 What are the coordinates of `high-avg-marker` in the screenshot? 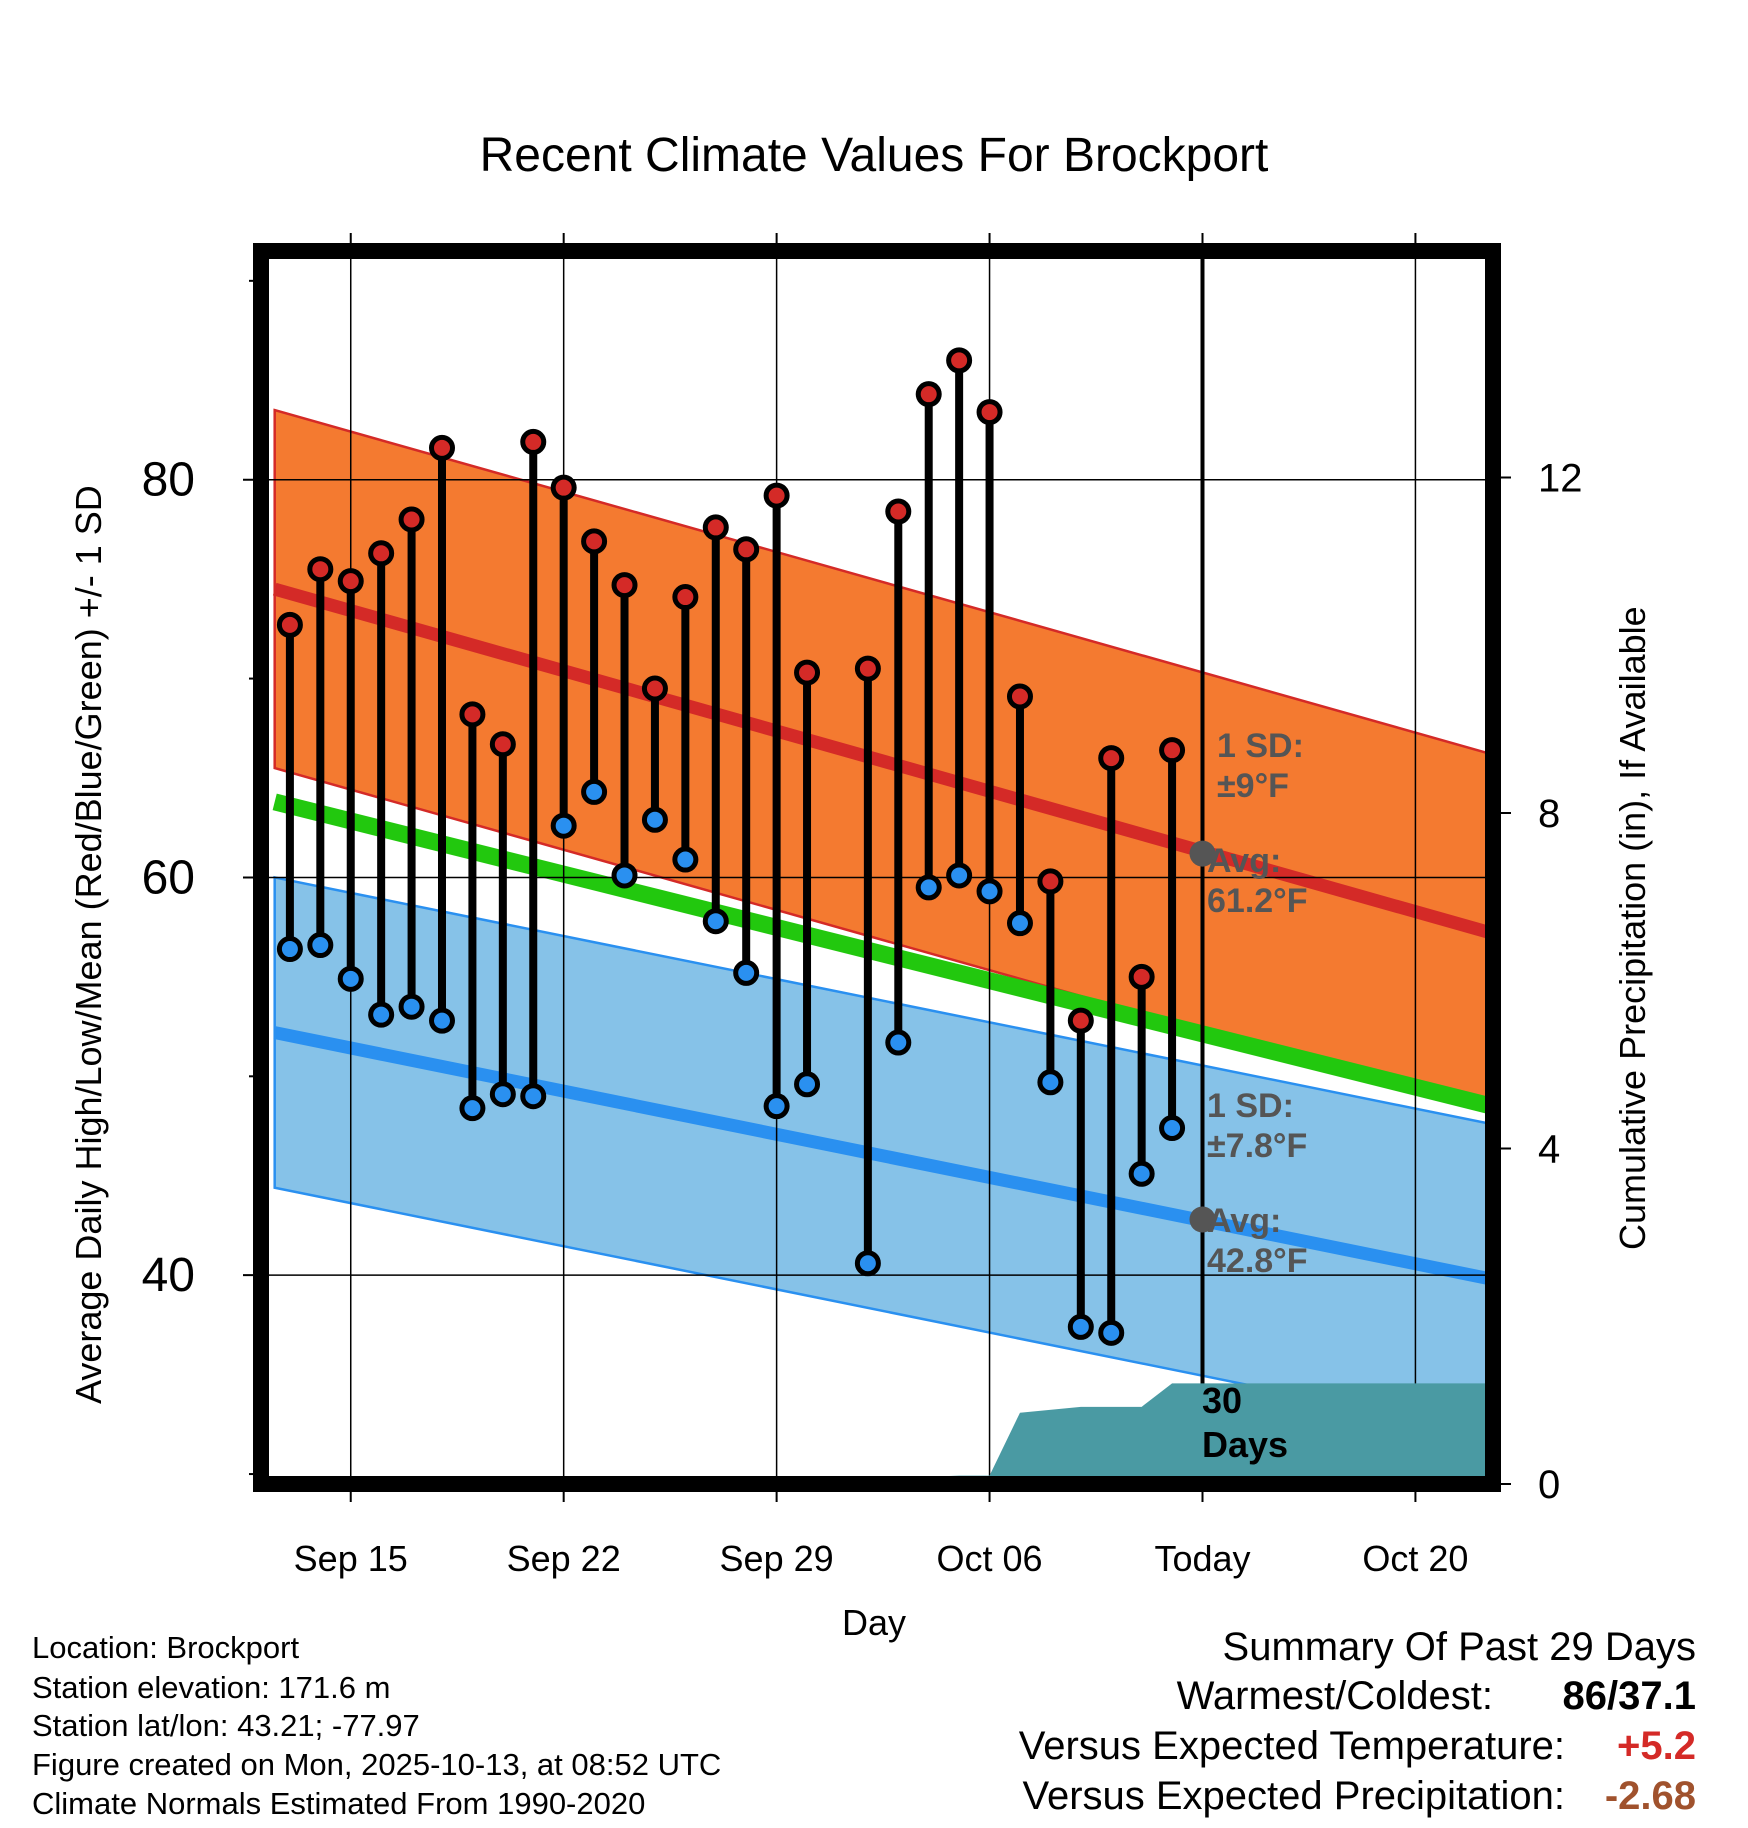 It's located at (1202, 853).